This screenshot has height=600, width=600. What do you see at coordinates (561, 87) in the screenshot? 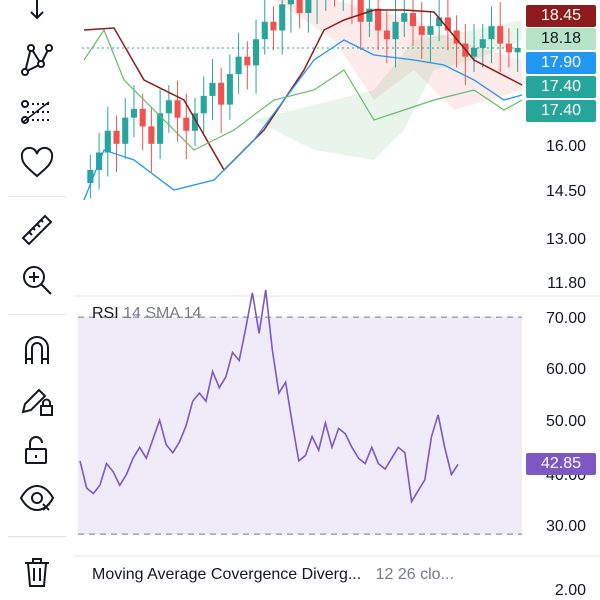
I see `price-tag: 17.40` at bounding box center [561, 87].